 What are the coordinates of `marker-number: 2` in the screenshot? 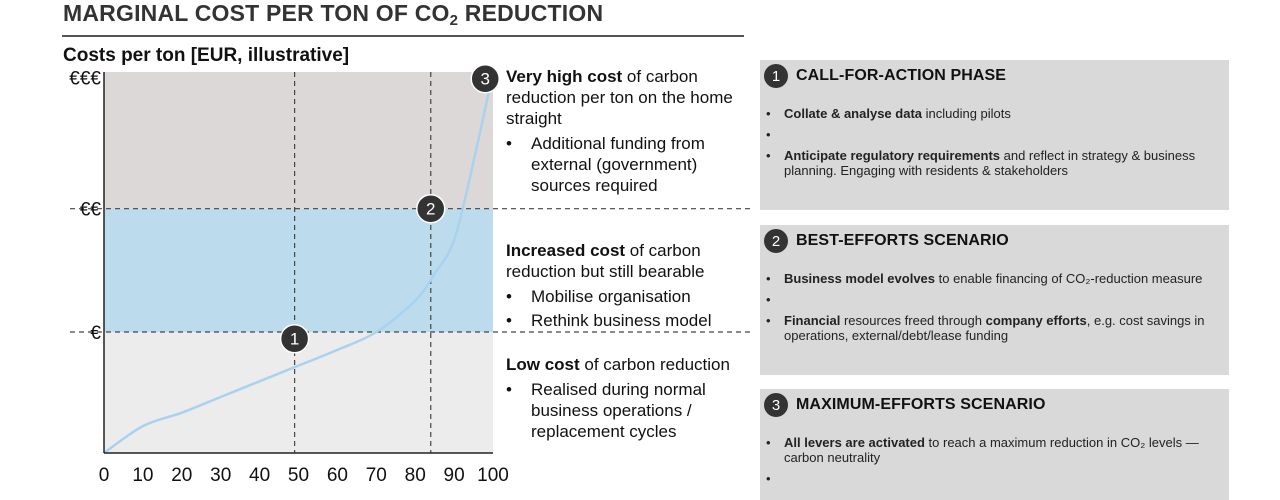 It's located at (430, 209).